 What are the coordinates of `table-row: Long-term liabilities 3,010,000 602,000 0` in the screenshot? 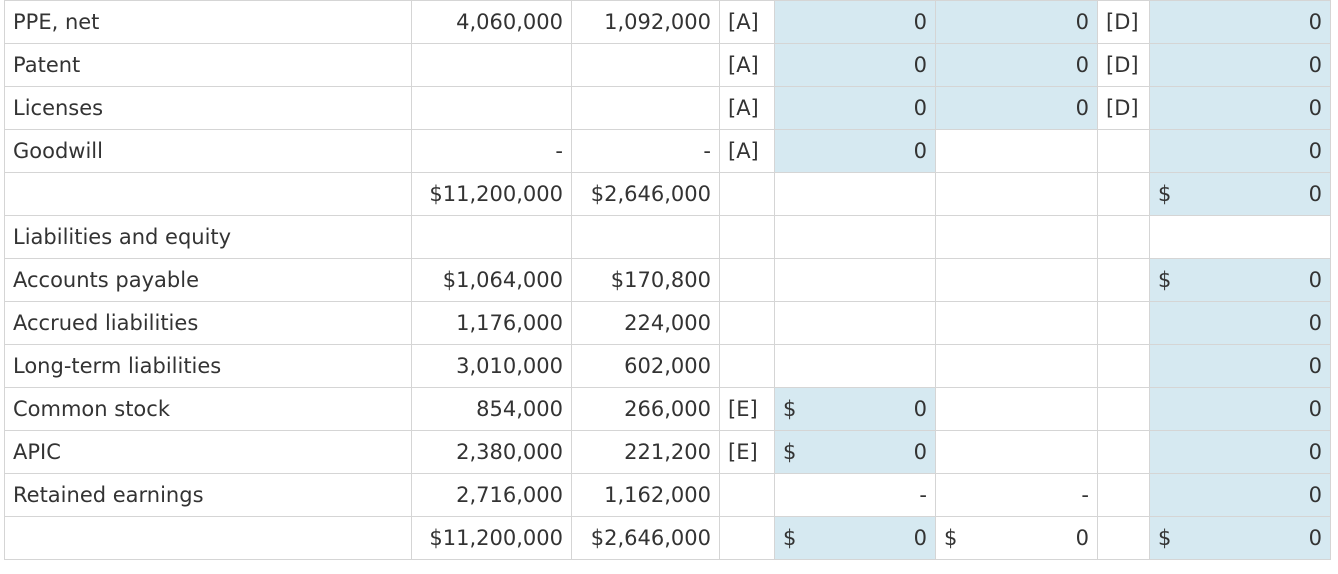 It's located at (667, 366).